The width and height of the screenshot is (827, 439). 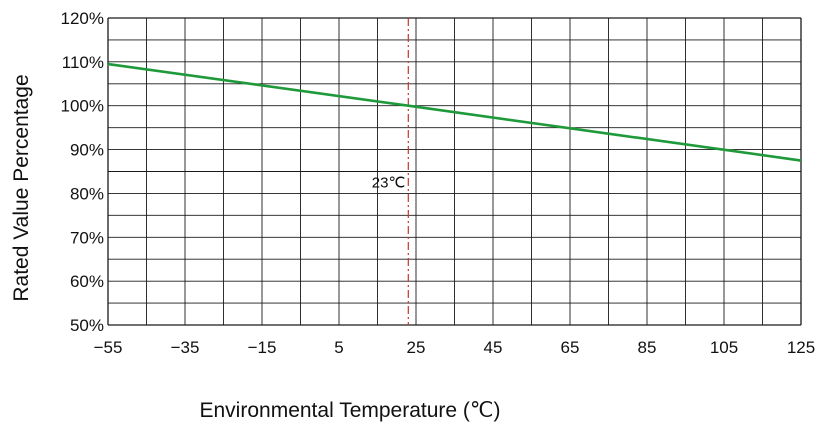 What do you see at coordinates (82, 172) in the screenshot?
I see `y-tick-labels: 50% 60% 70% 80% 90% 100% 110% 120%` at bounding box center [82, 172].